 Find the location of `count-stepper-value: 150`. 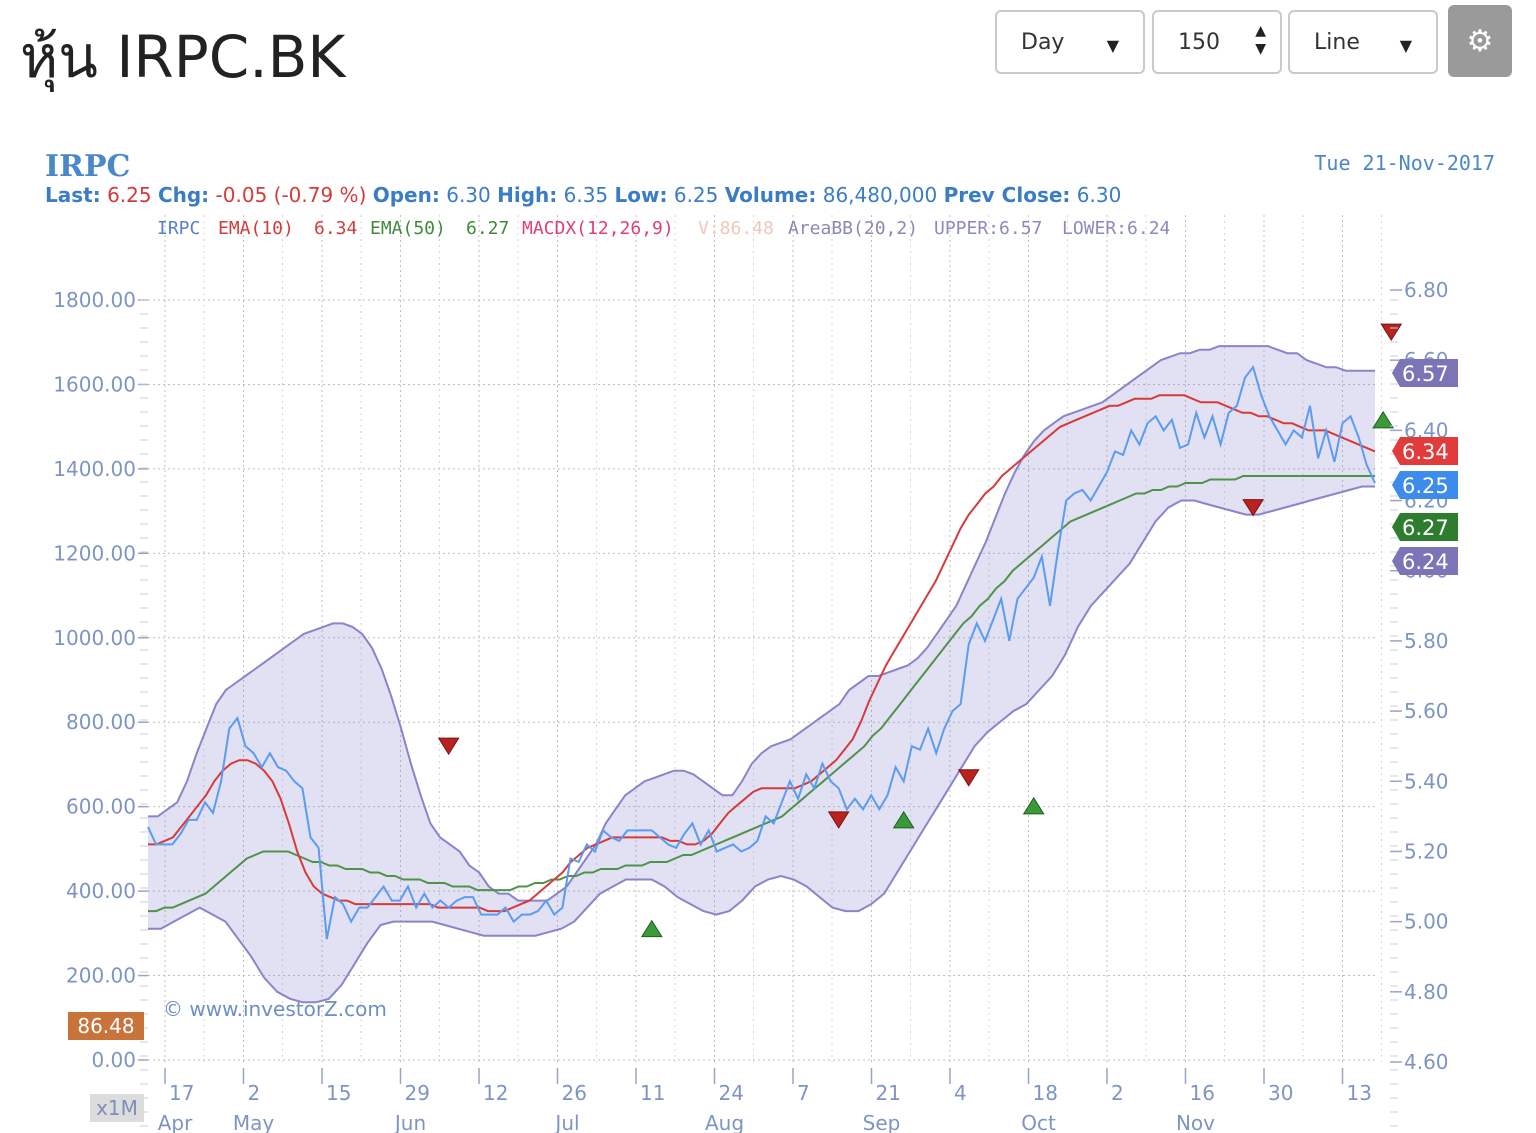

count-stepper-value: 150 is located at coordinates (1199, 42).